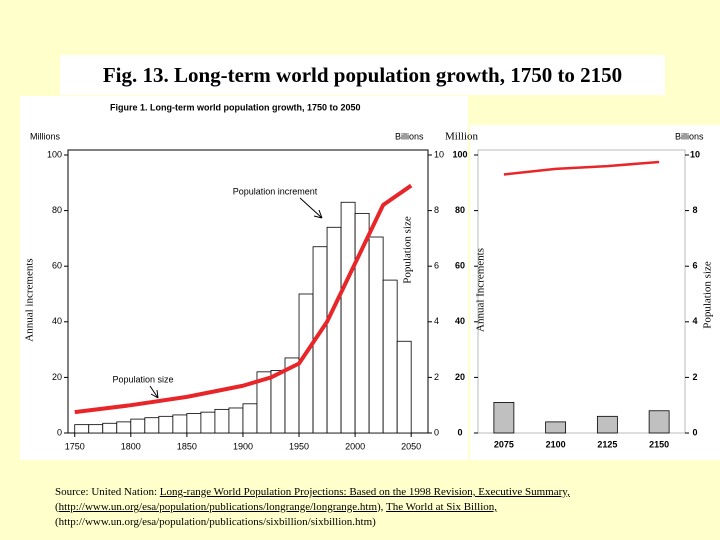 This screenshot has width=720, height=540. Describe the element at coordinates (30, 299) in the screenshot. I see `y-axis-label: Annual increments` at that location.